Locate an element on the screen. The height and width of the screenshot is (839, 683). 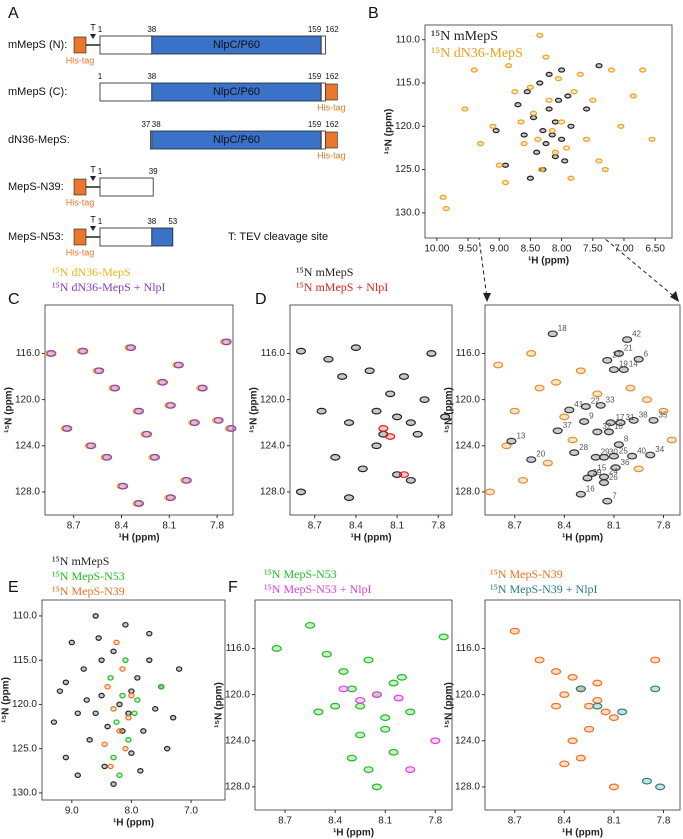
his-tag-label: His-tag is located at coordinates (331, 155).